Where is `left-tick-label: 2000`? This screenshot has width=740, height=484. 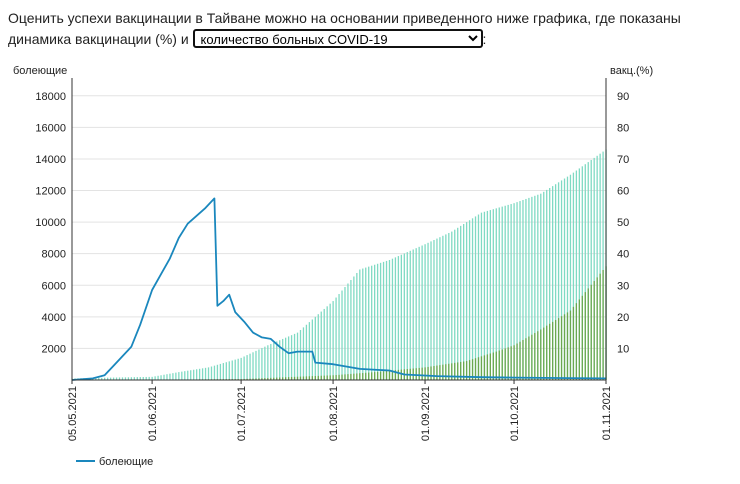
left-tick-label: 2000 is located at coordinates (54, 349).